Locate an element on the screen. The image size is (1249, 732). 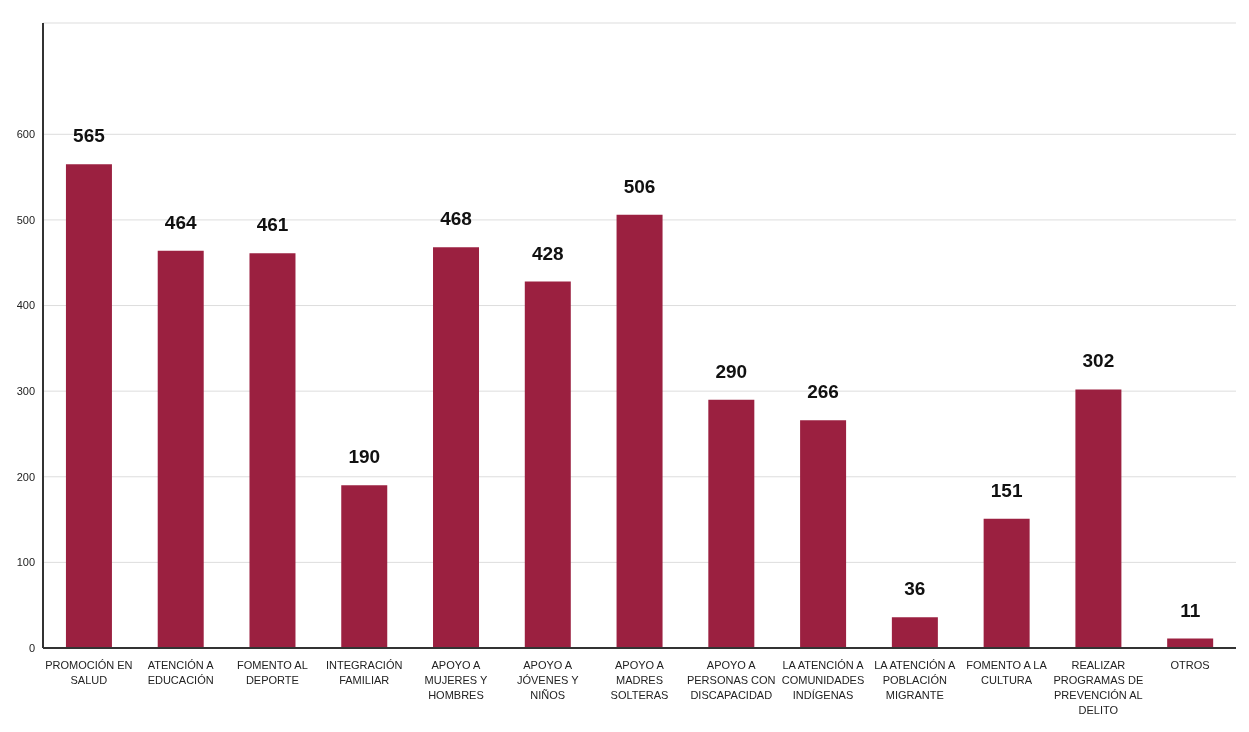
x-tick-label: APOYO A JÓVENES Y NIÑOS is located at coordinates (548, 680).